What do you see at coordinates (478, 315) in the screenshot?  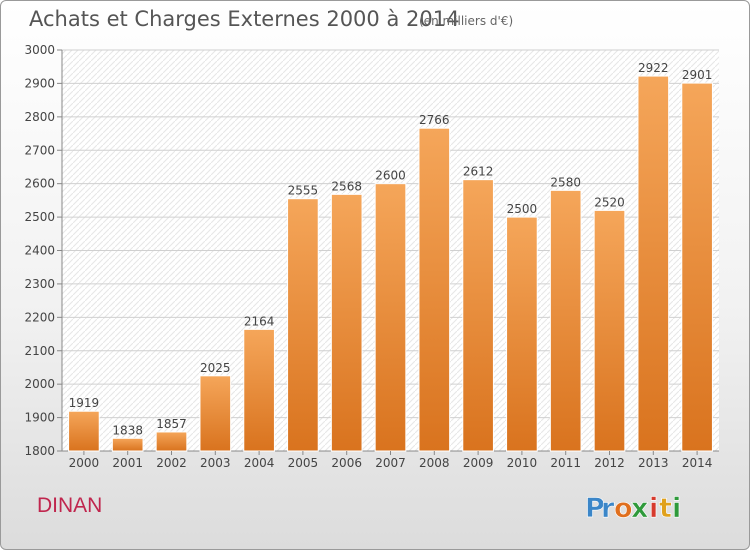 I see `bar-2009` at bounding box center [478, 315].